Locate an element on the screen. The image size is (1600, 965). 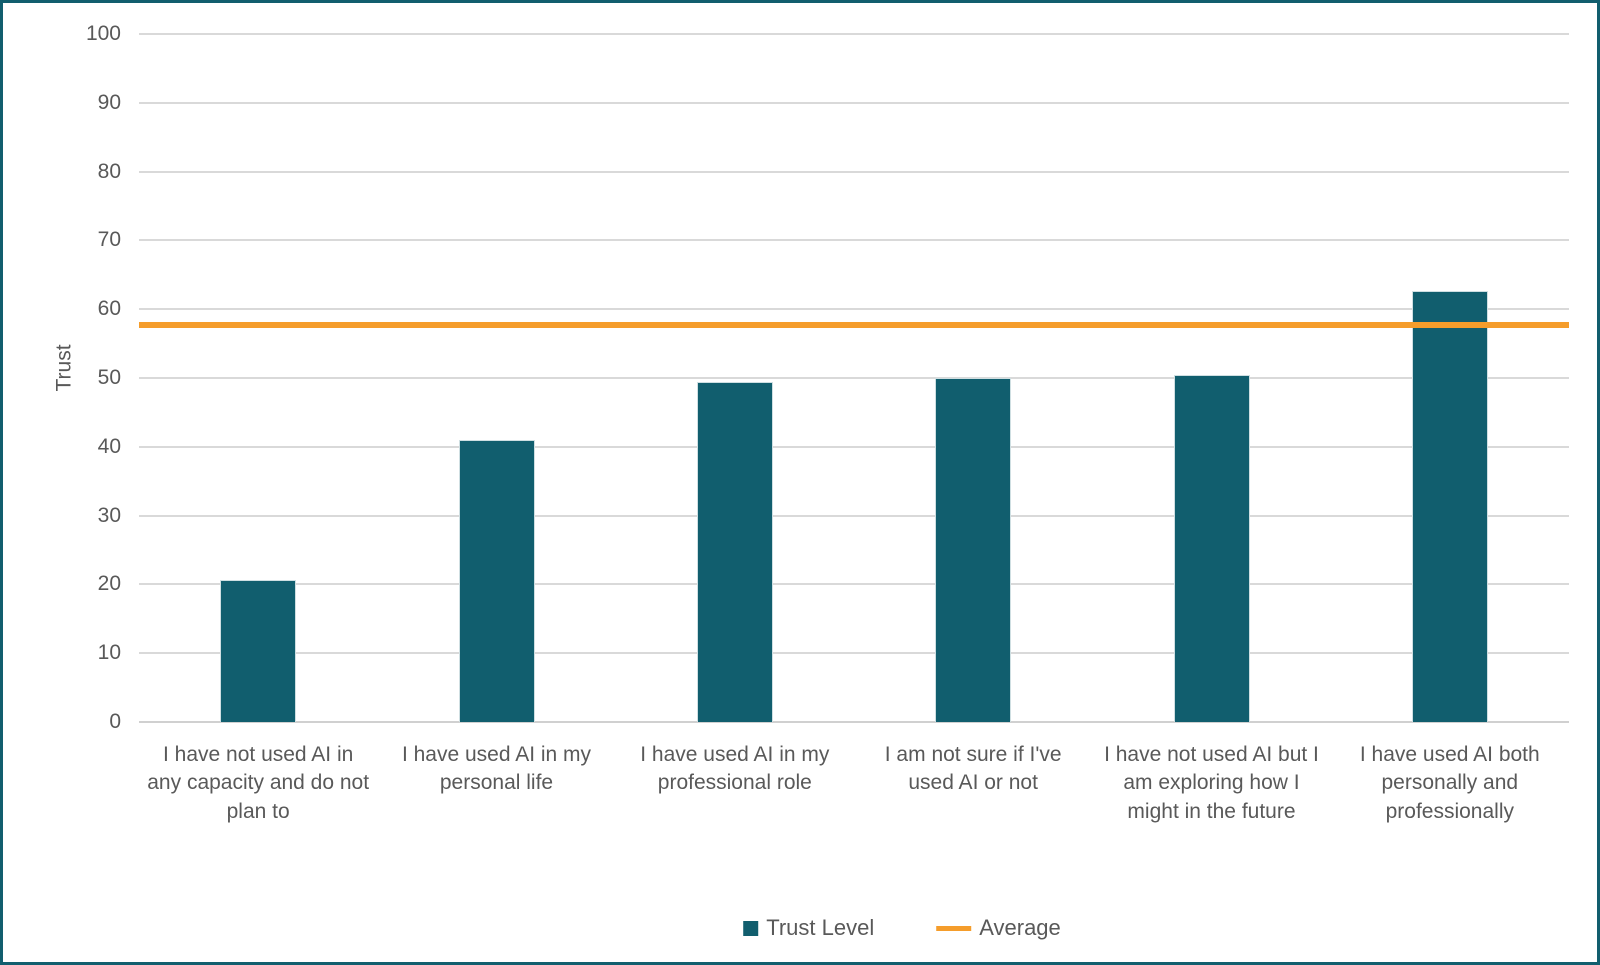
trust-level-swatch-icon is located at coordinates (751, 928).